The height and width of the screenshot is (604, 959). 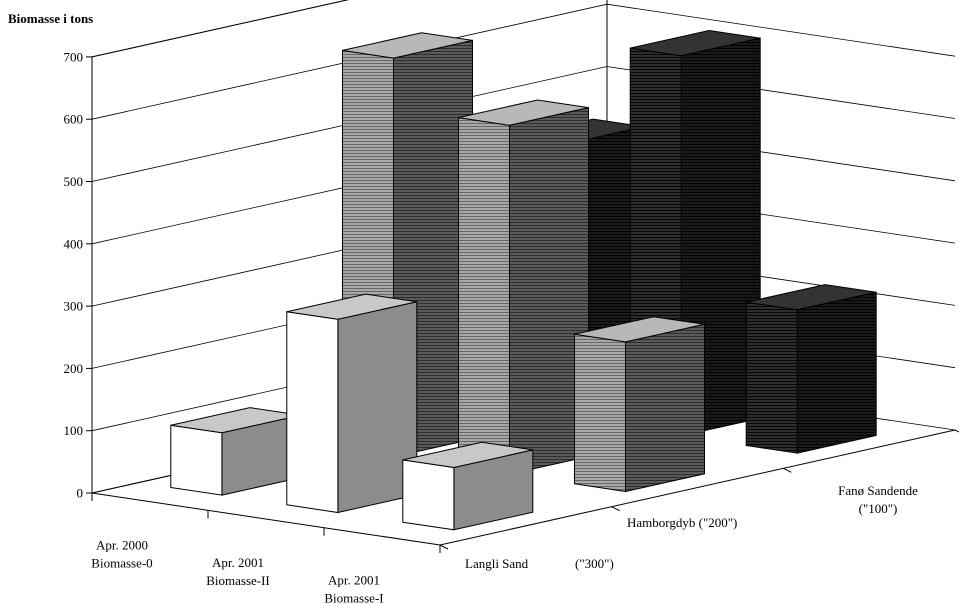 What do you see at coordinates (50, 18) in the screenshot?
I see `chart-title: Biomasse i tons` at bounding box center [50, 18].